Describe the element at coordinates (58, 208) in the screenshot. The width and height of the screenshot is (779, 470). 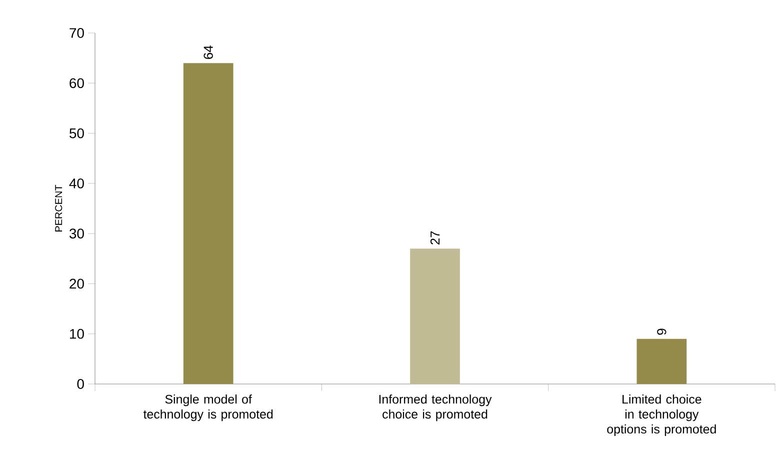
I see `y-axis-title: PERCENT` at that location.